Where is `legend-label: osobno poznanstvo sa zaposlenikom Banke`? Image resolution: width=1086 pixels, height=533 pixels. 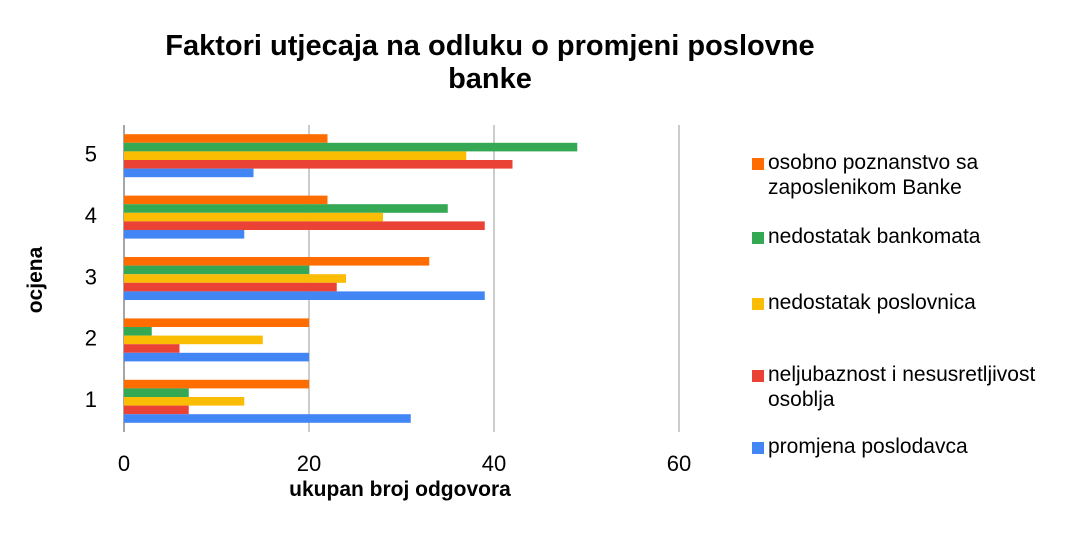
legend-label: osobno poznanstvo sa zaposlenikom Banke is located at coordinates (873, 175).